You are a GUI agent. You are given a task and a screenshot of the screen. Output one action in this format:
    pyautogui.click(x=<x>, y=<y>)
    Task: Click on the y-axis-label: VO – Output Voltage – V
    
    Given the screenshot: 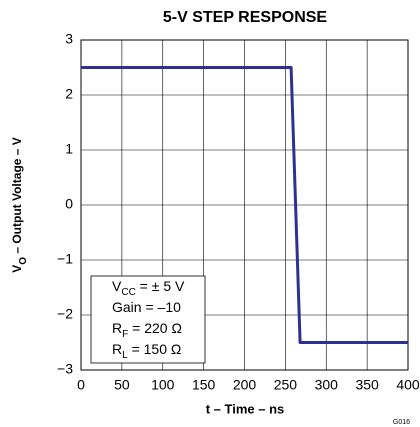 What is the action you would take?
    pyautogui.click(x=19, y=205)
    